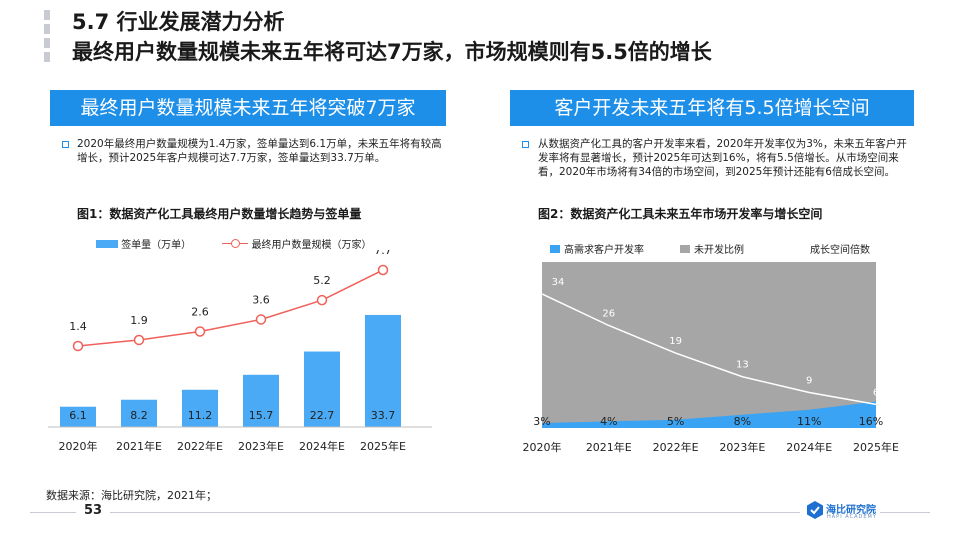  Describe the element at coordinates (261, 415) in the screenshot. I see `bar-value-label: 15.7` at that location.